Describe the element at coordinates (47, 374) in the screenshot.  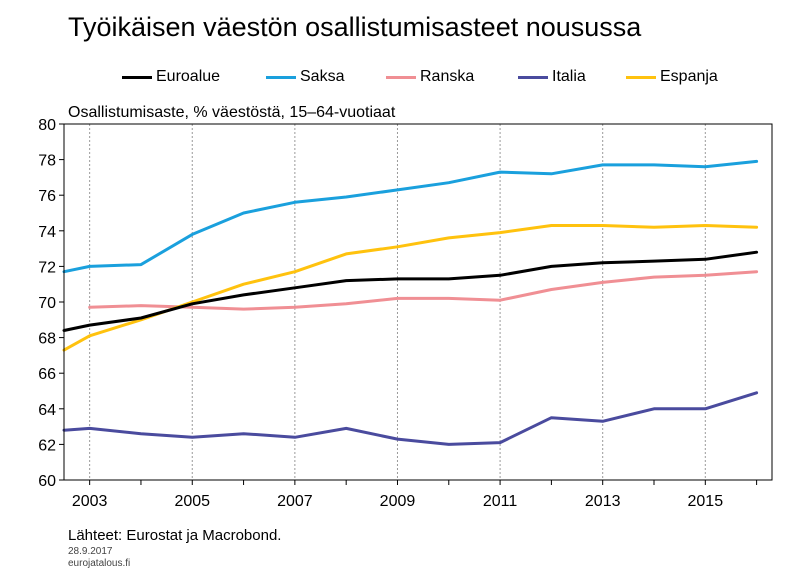
I see `y-tick-label: 66` at that location.